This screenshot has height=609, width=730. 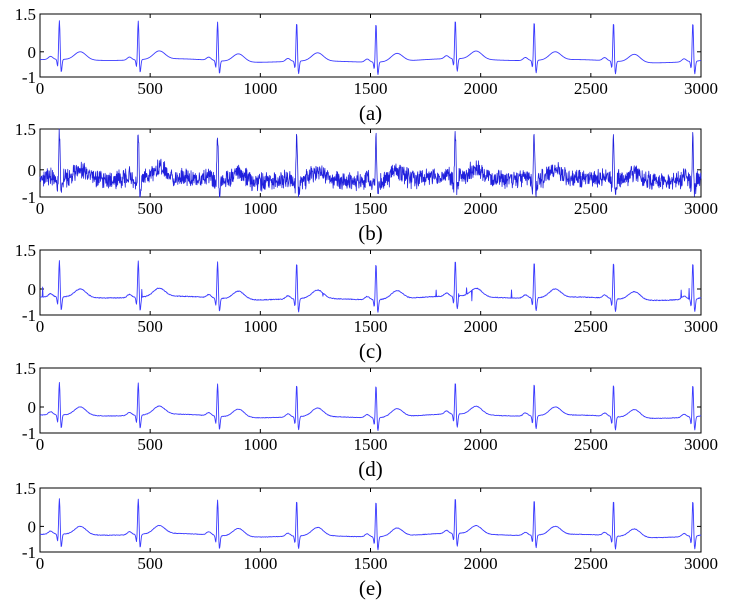 I want to click on panel-caption: (b), so click(x=370, y=233).